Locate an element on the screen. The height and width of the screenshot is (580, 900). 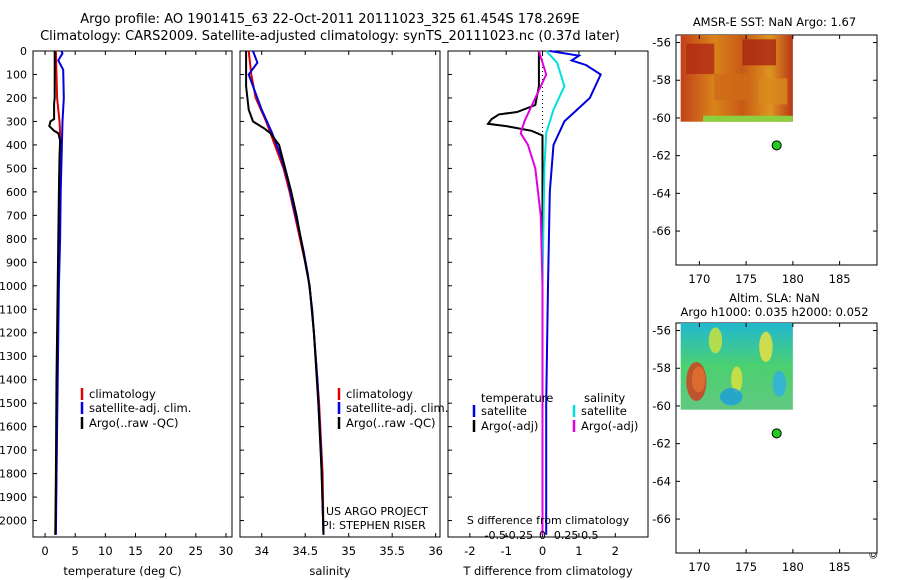
y-tick-label: 1100 is located at coordinates (13, 309).